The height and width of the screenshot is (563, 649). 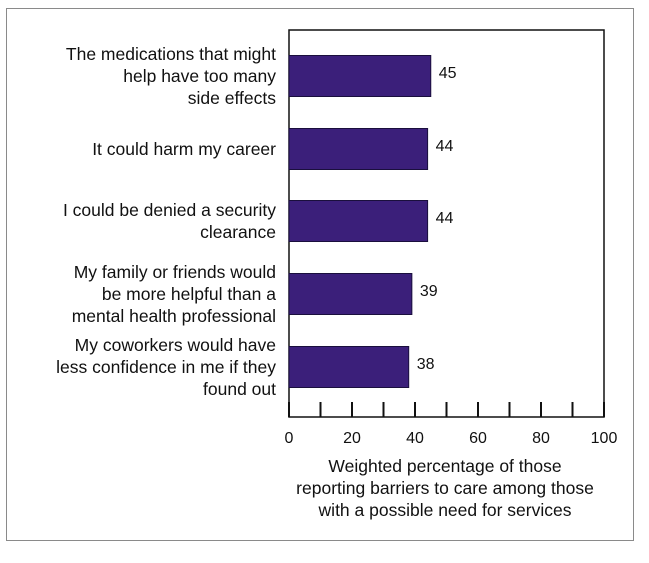 I want to click on category-label-5-line-3: found out, so click(x=239, y=389).